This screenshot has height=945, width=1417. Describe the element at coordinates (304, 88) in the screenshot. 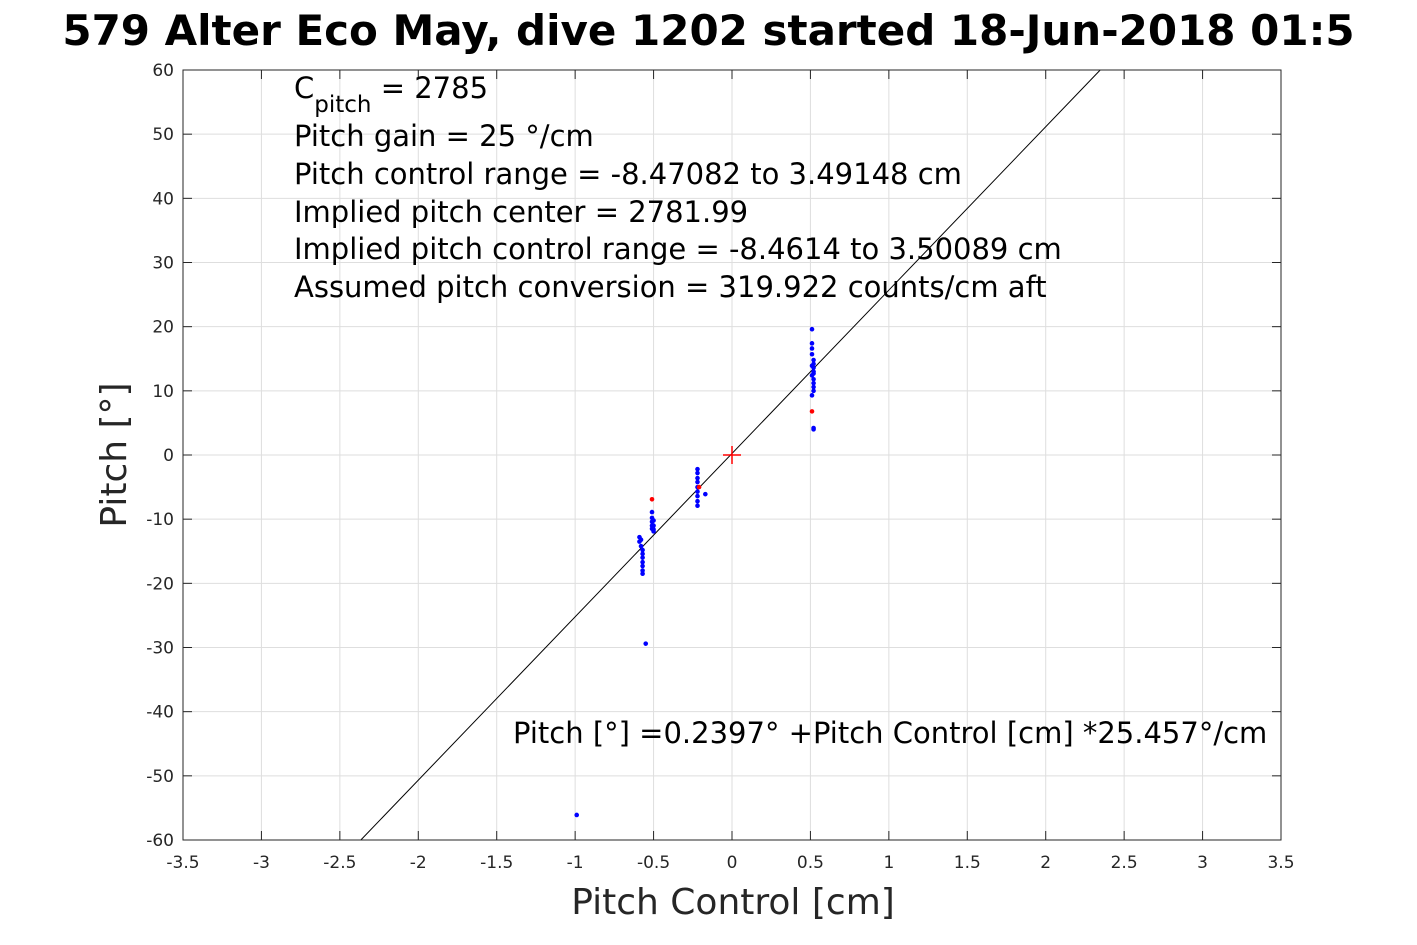

I see `c-pitch-symbol: C` at that location.